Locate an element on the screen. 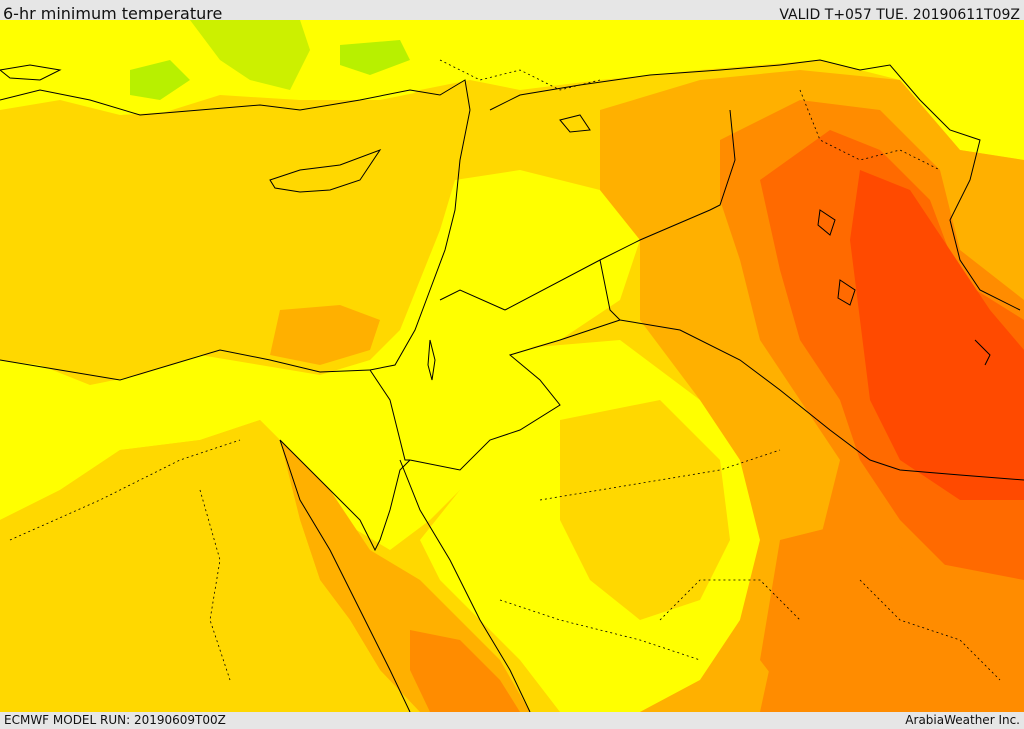  border-sinai is located at coordinates (389, 415).